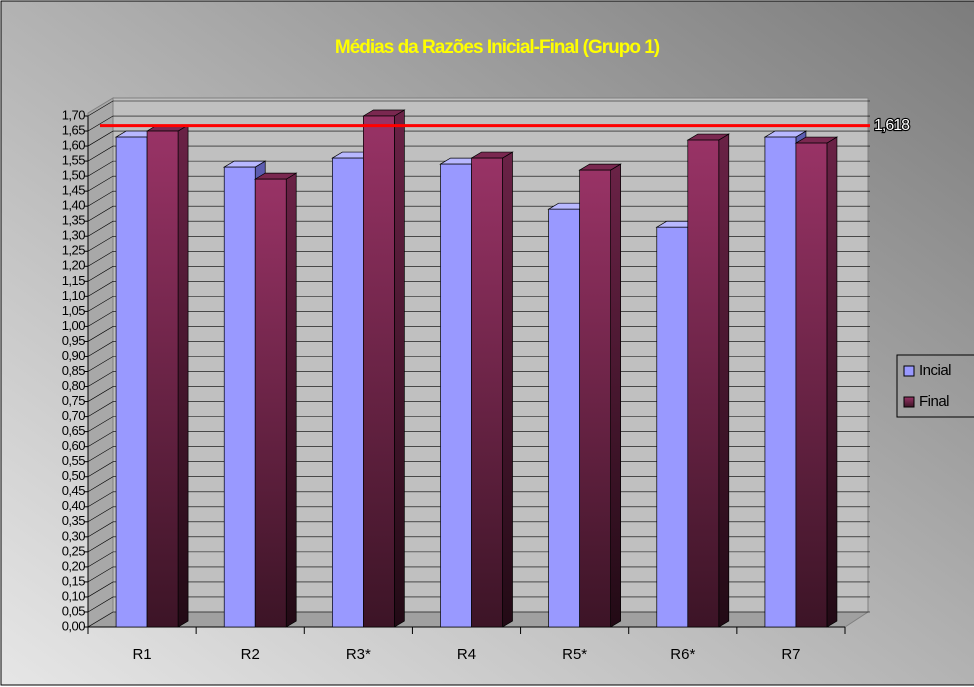  What do you see at coordinates (358, 654) in the screenshot?
I see `x-tick-label: R3*` at bounding box center [358, 654].